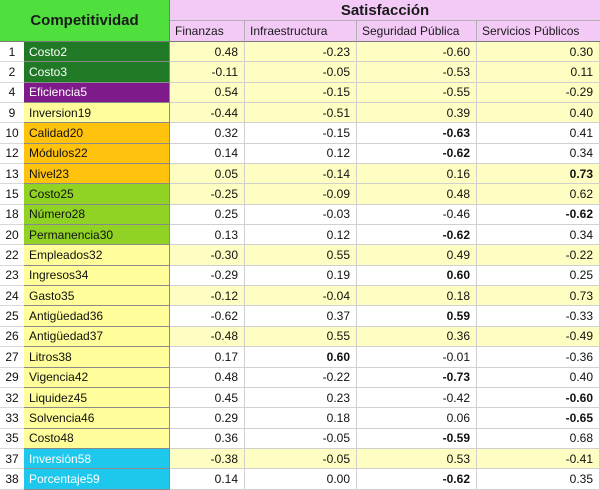  What do you see at coordinates (417, 215) in the screenshot?
I see `value-cell: -0.46` at bounding box center [417, 215].